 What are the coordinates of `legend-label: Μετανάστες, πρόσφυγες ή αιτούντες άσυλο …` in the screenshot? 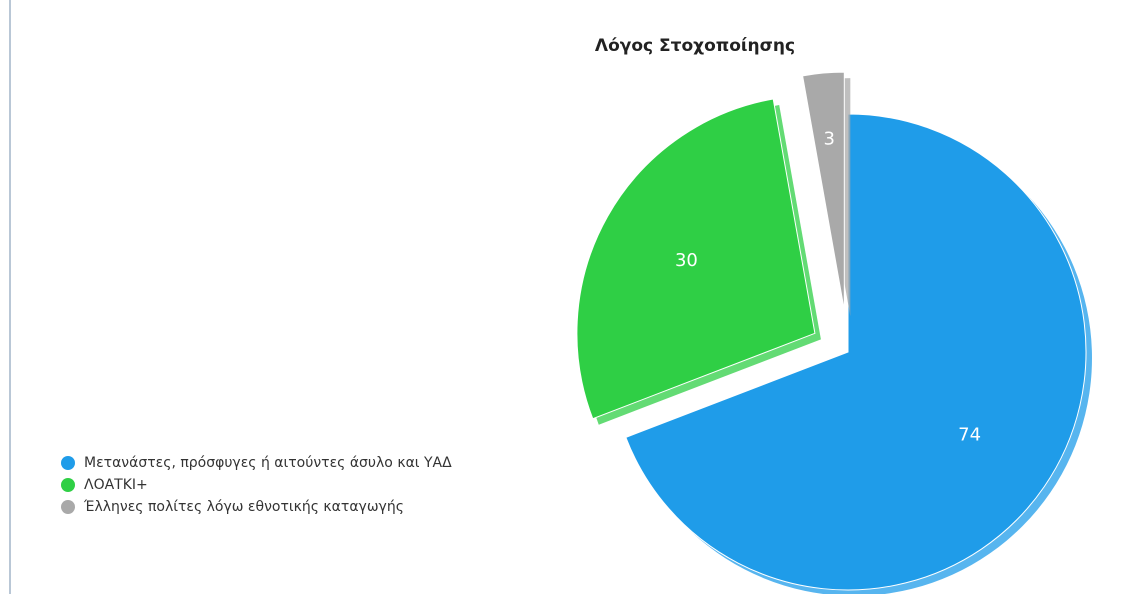 It's located at (268, 463).